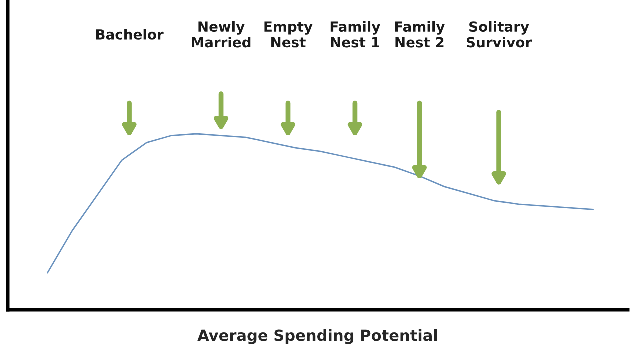 This screenshot has width=630, height=350. What do you see at coordinates (318, 336) in the screenshot?
I see `x-axis-title: Average Spending Potential` at bounding box center [318, 336].